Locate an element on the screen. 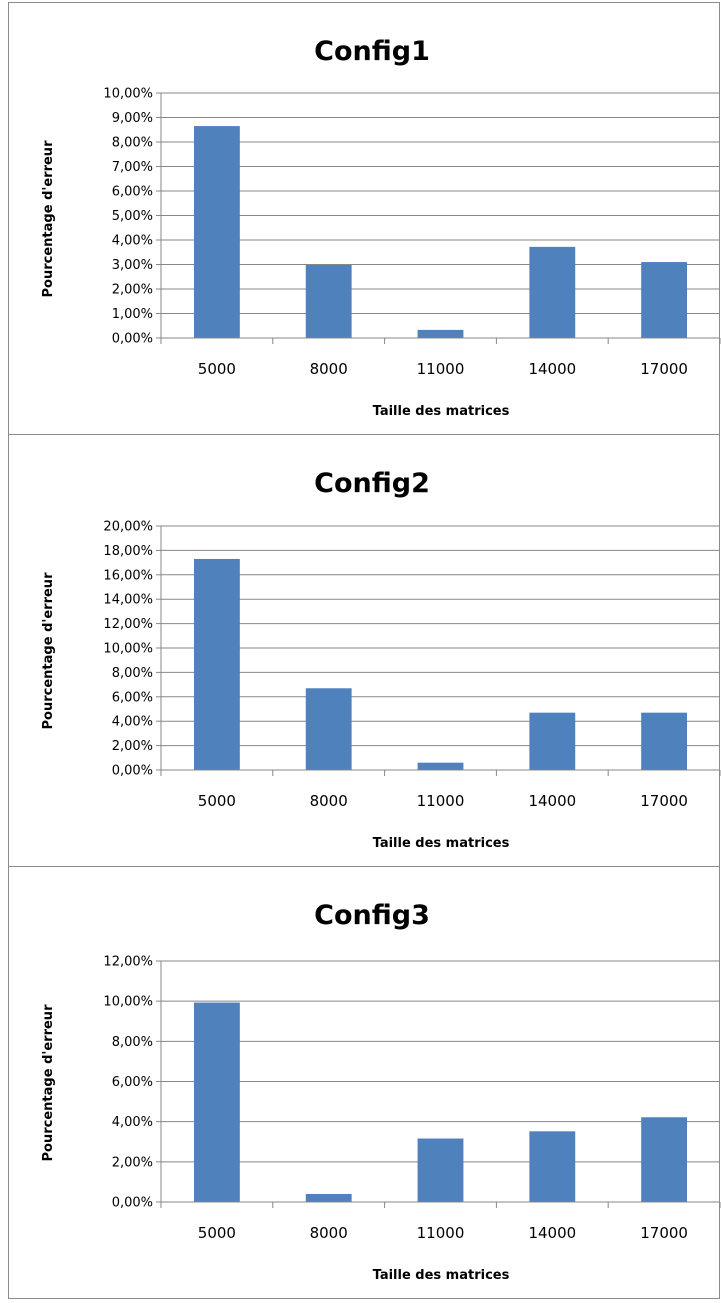 This screenshot has height=1303, width=721. chart-title: Config1 is located at coordinates (372, 51).